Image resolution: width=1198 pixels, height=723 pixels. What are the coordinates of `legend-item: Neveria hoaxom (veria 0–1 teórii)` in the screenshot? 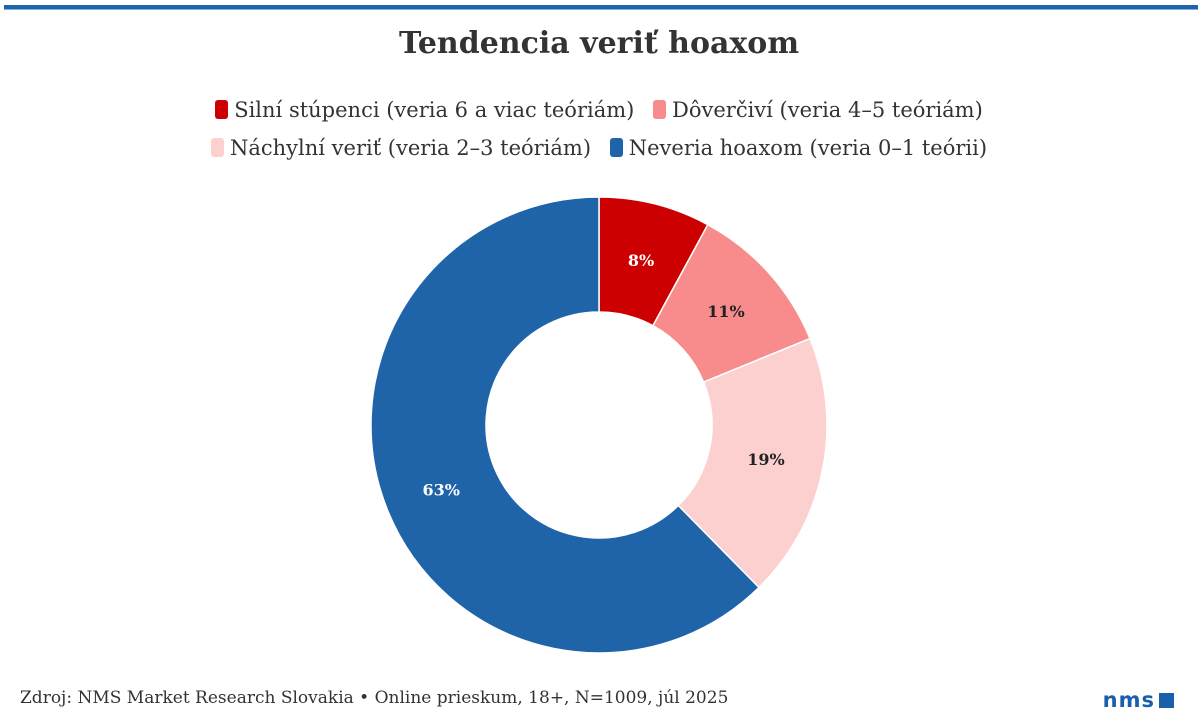 It's located at (798, 148).